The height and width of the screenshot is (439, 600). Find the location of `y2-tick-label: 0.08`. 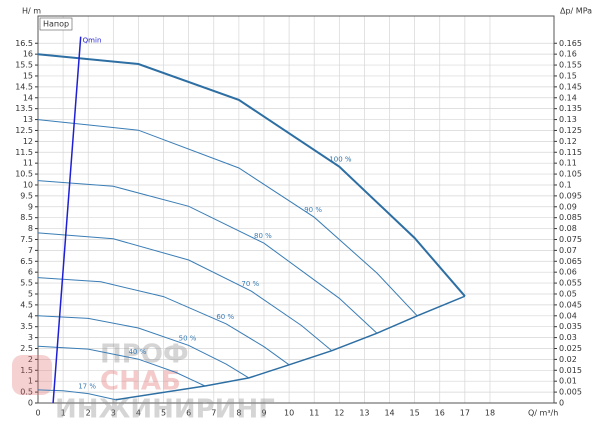

y2-tick-label: 0.08 is located at coordinates (568, 228).